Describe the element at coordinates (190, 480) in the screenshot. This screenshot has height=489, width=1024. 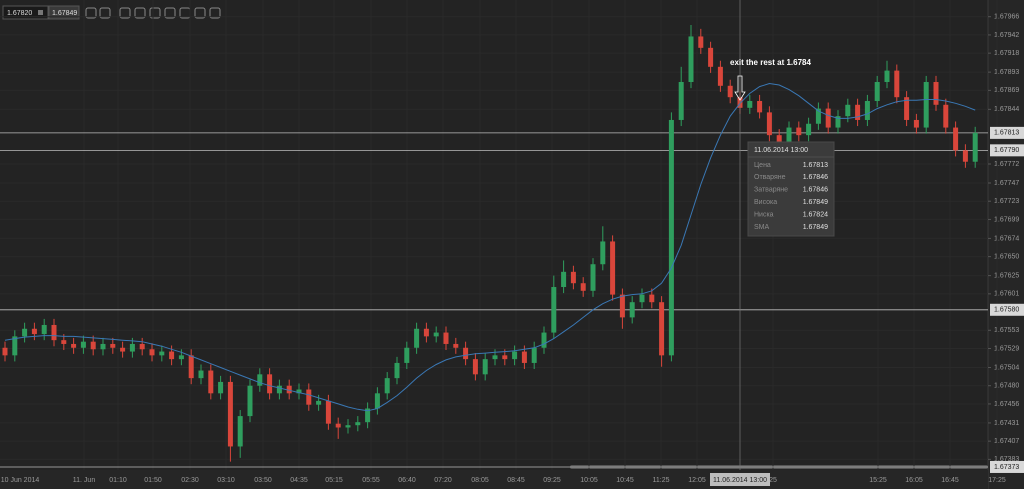
I see `x-tick-label: 02:30` at that location.